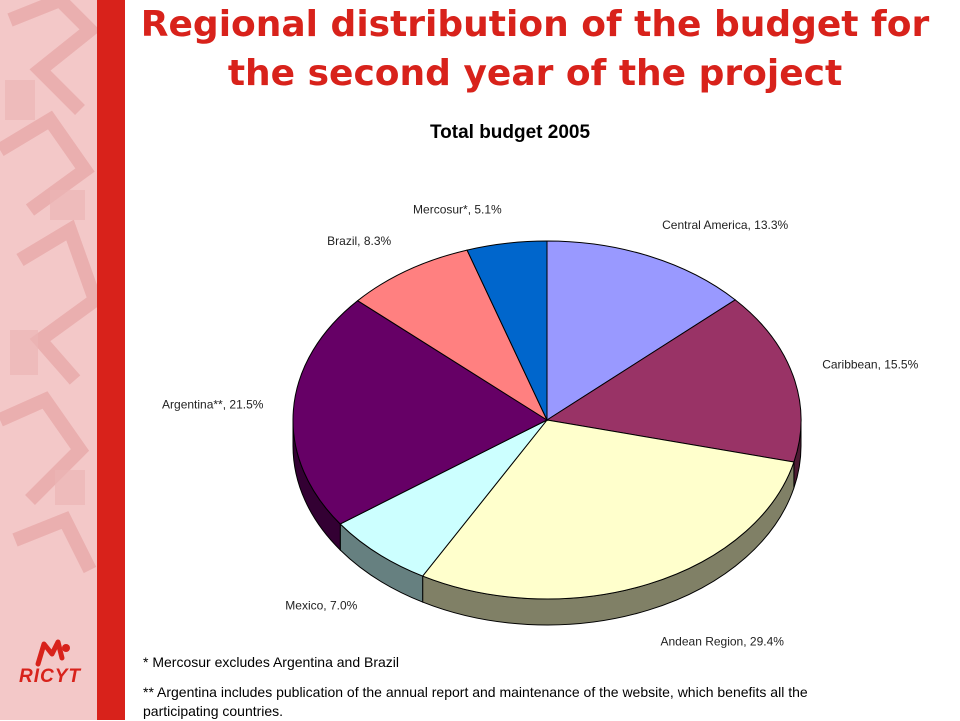 The width and height of the screenshot is (960, 721). Describe the element at coordinates (641, 330) in the screenshot. I see `slice-central-america` at that location.